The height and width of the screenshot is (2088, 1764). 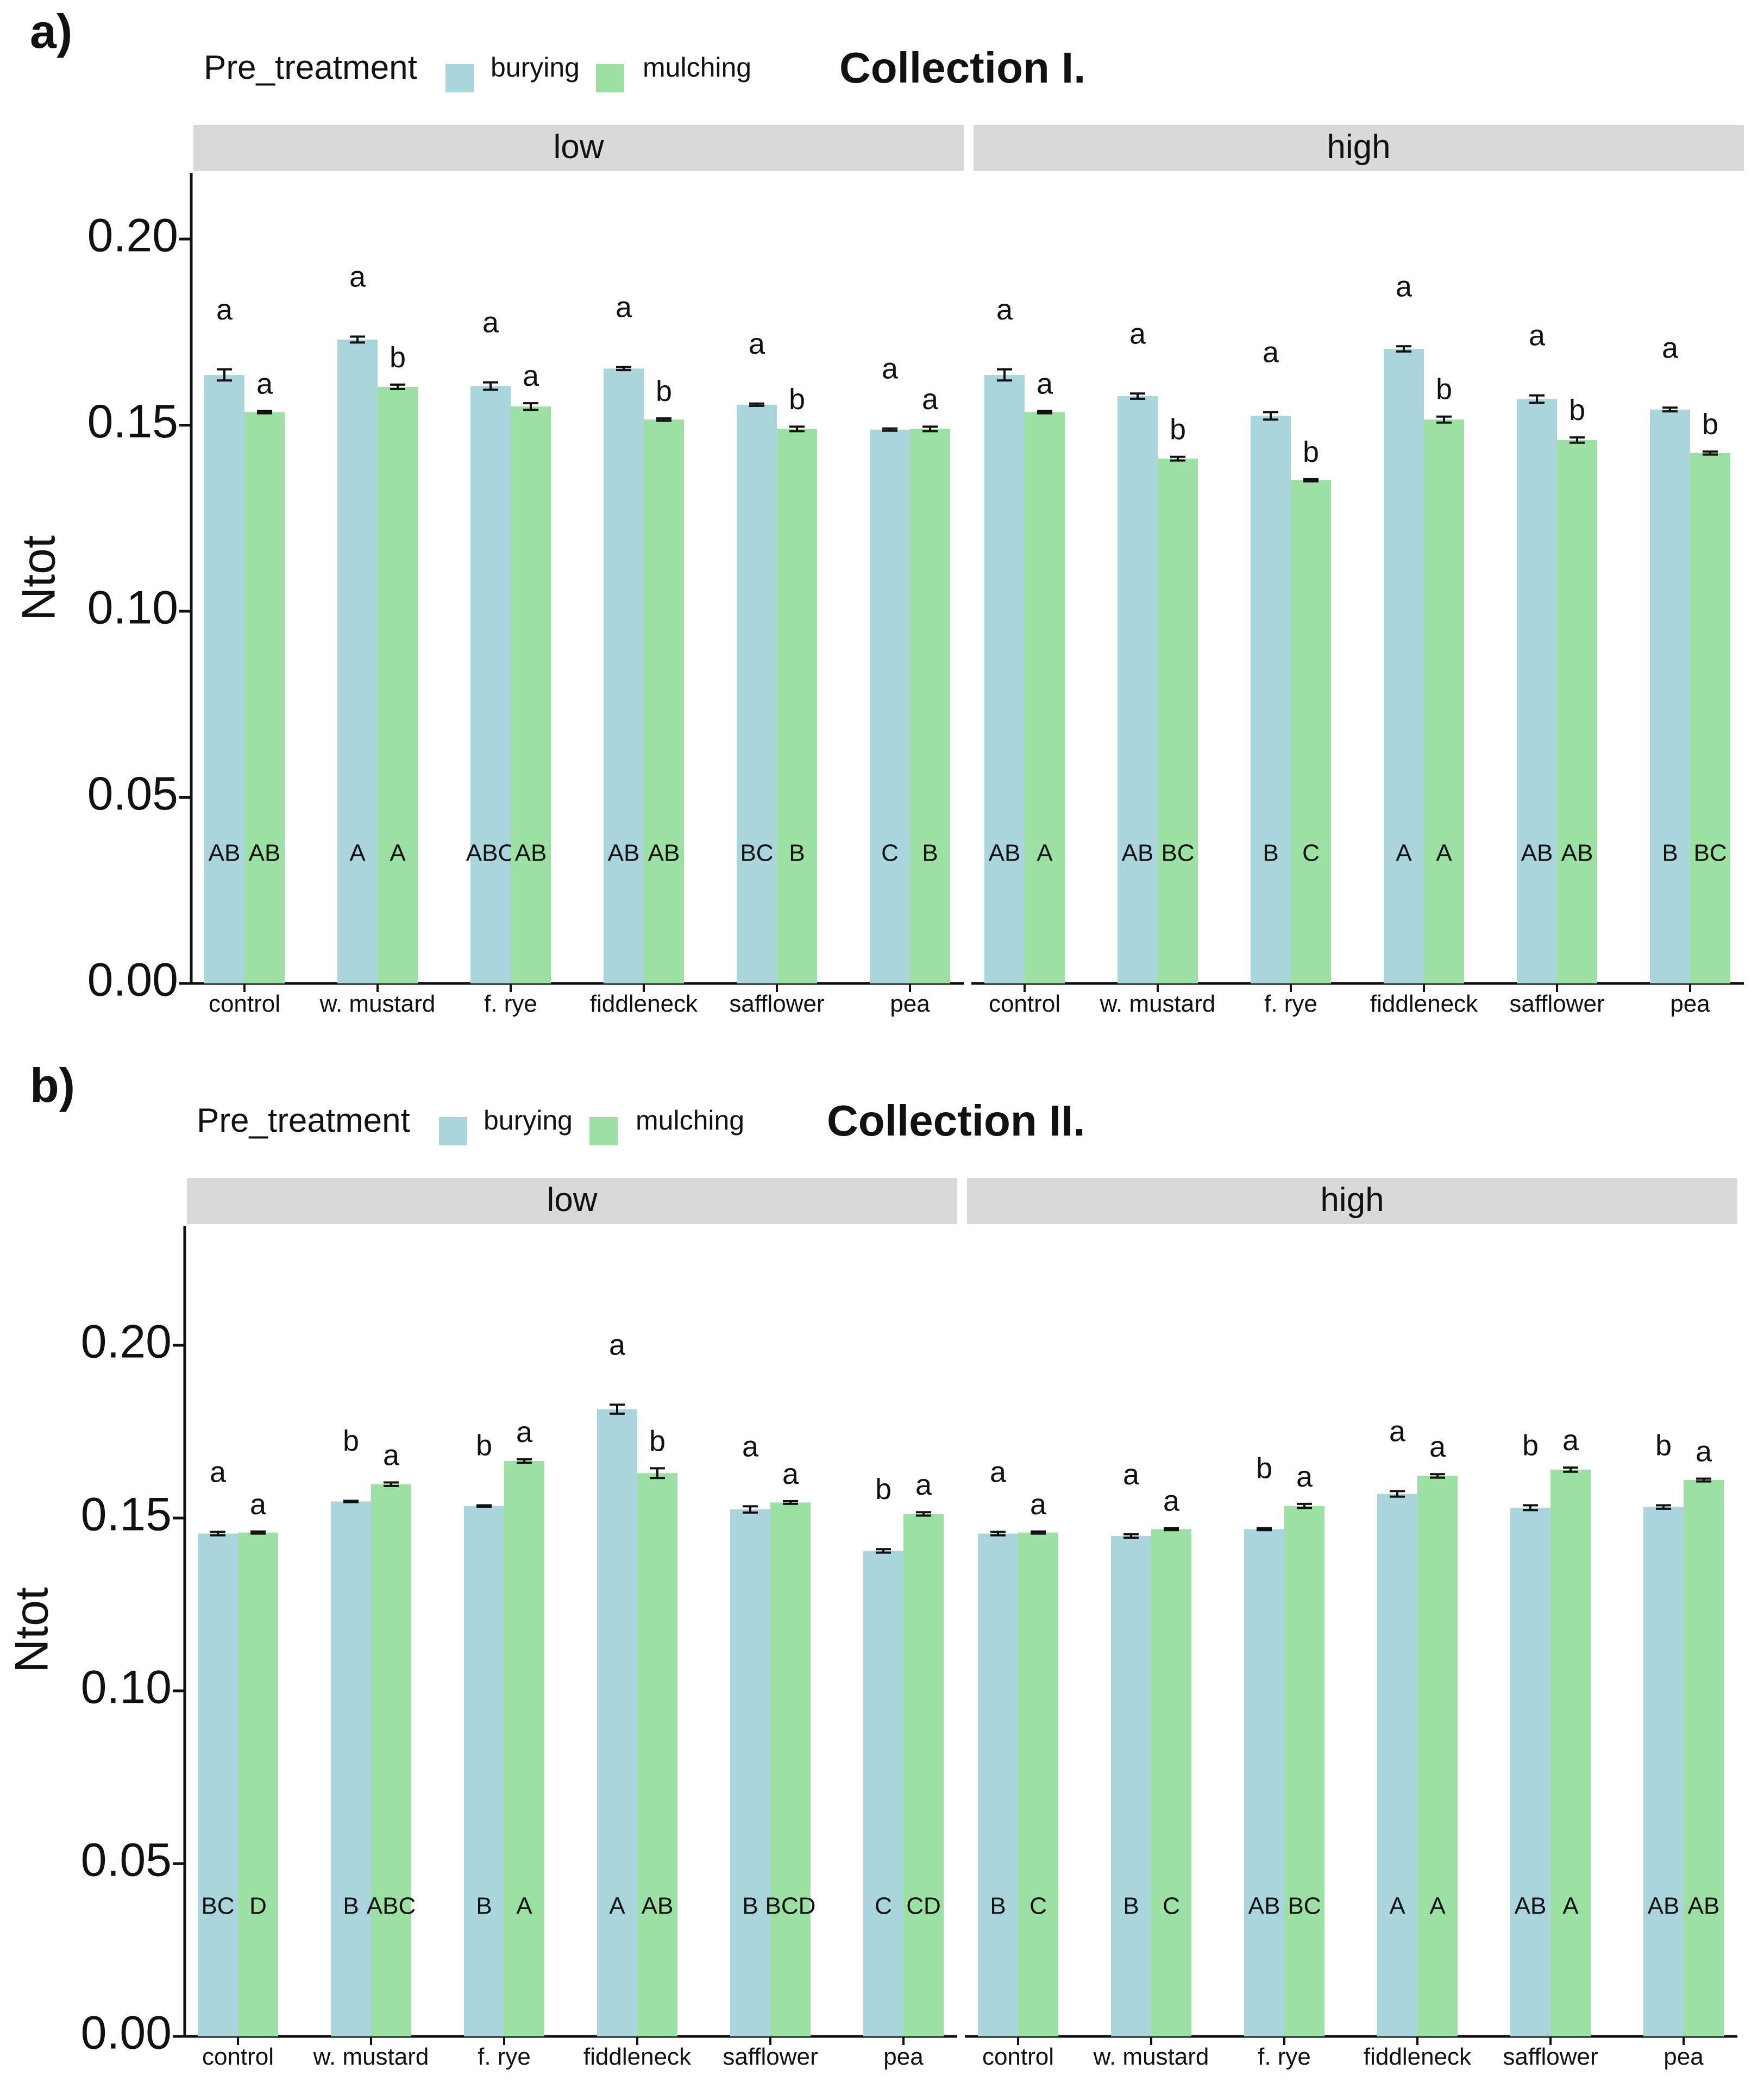 What do you see at coordinates (132, 422) in the screenshot?
I see `y-tick-label: 0.15` at bounding box center [132, 422].